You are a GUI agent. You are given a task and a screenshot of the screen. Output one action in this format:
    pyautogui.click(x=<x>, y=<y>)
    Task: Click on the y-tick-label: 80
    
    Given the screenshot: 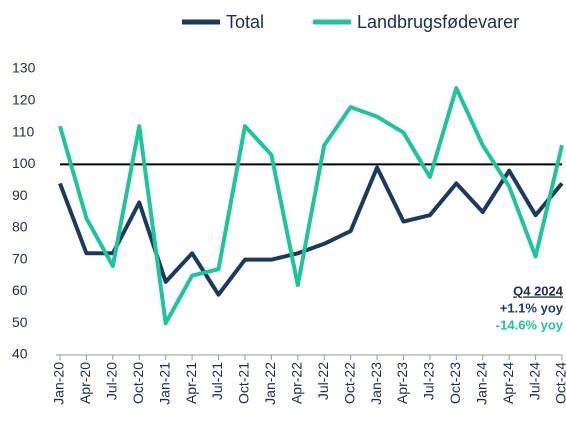 What is the action you would take?
    pyautogui.click(x=20, y=227)
    